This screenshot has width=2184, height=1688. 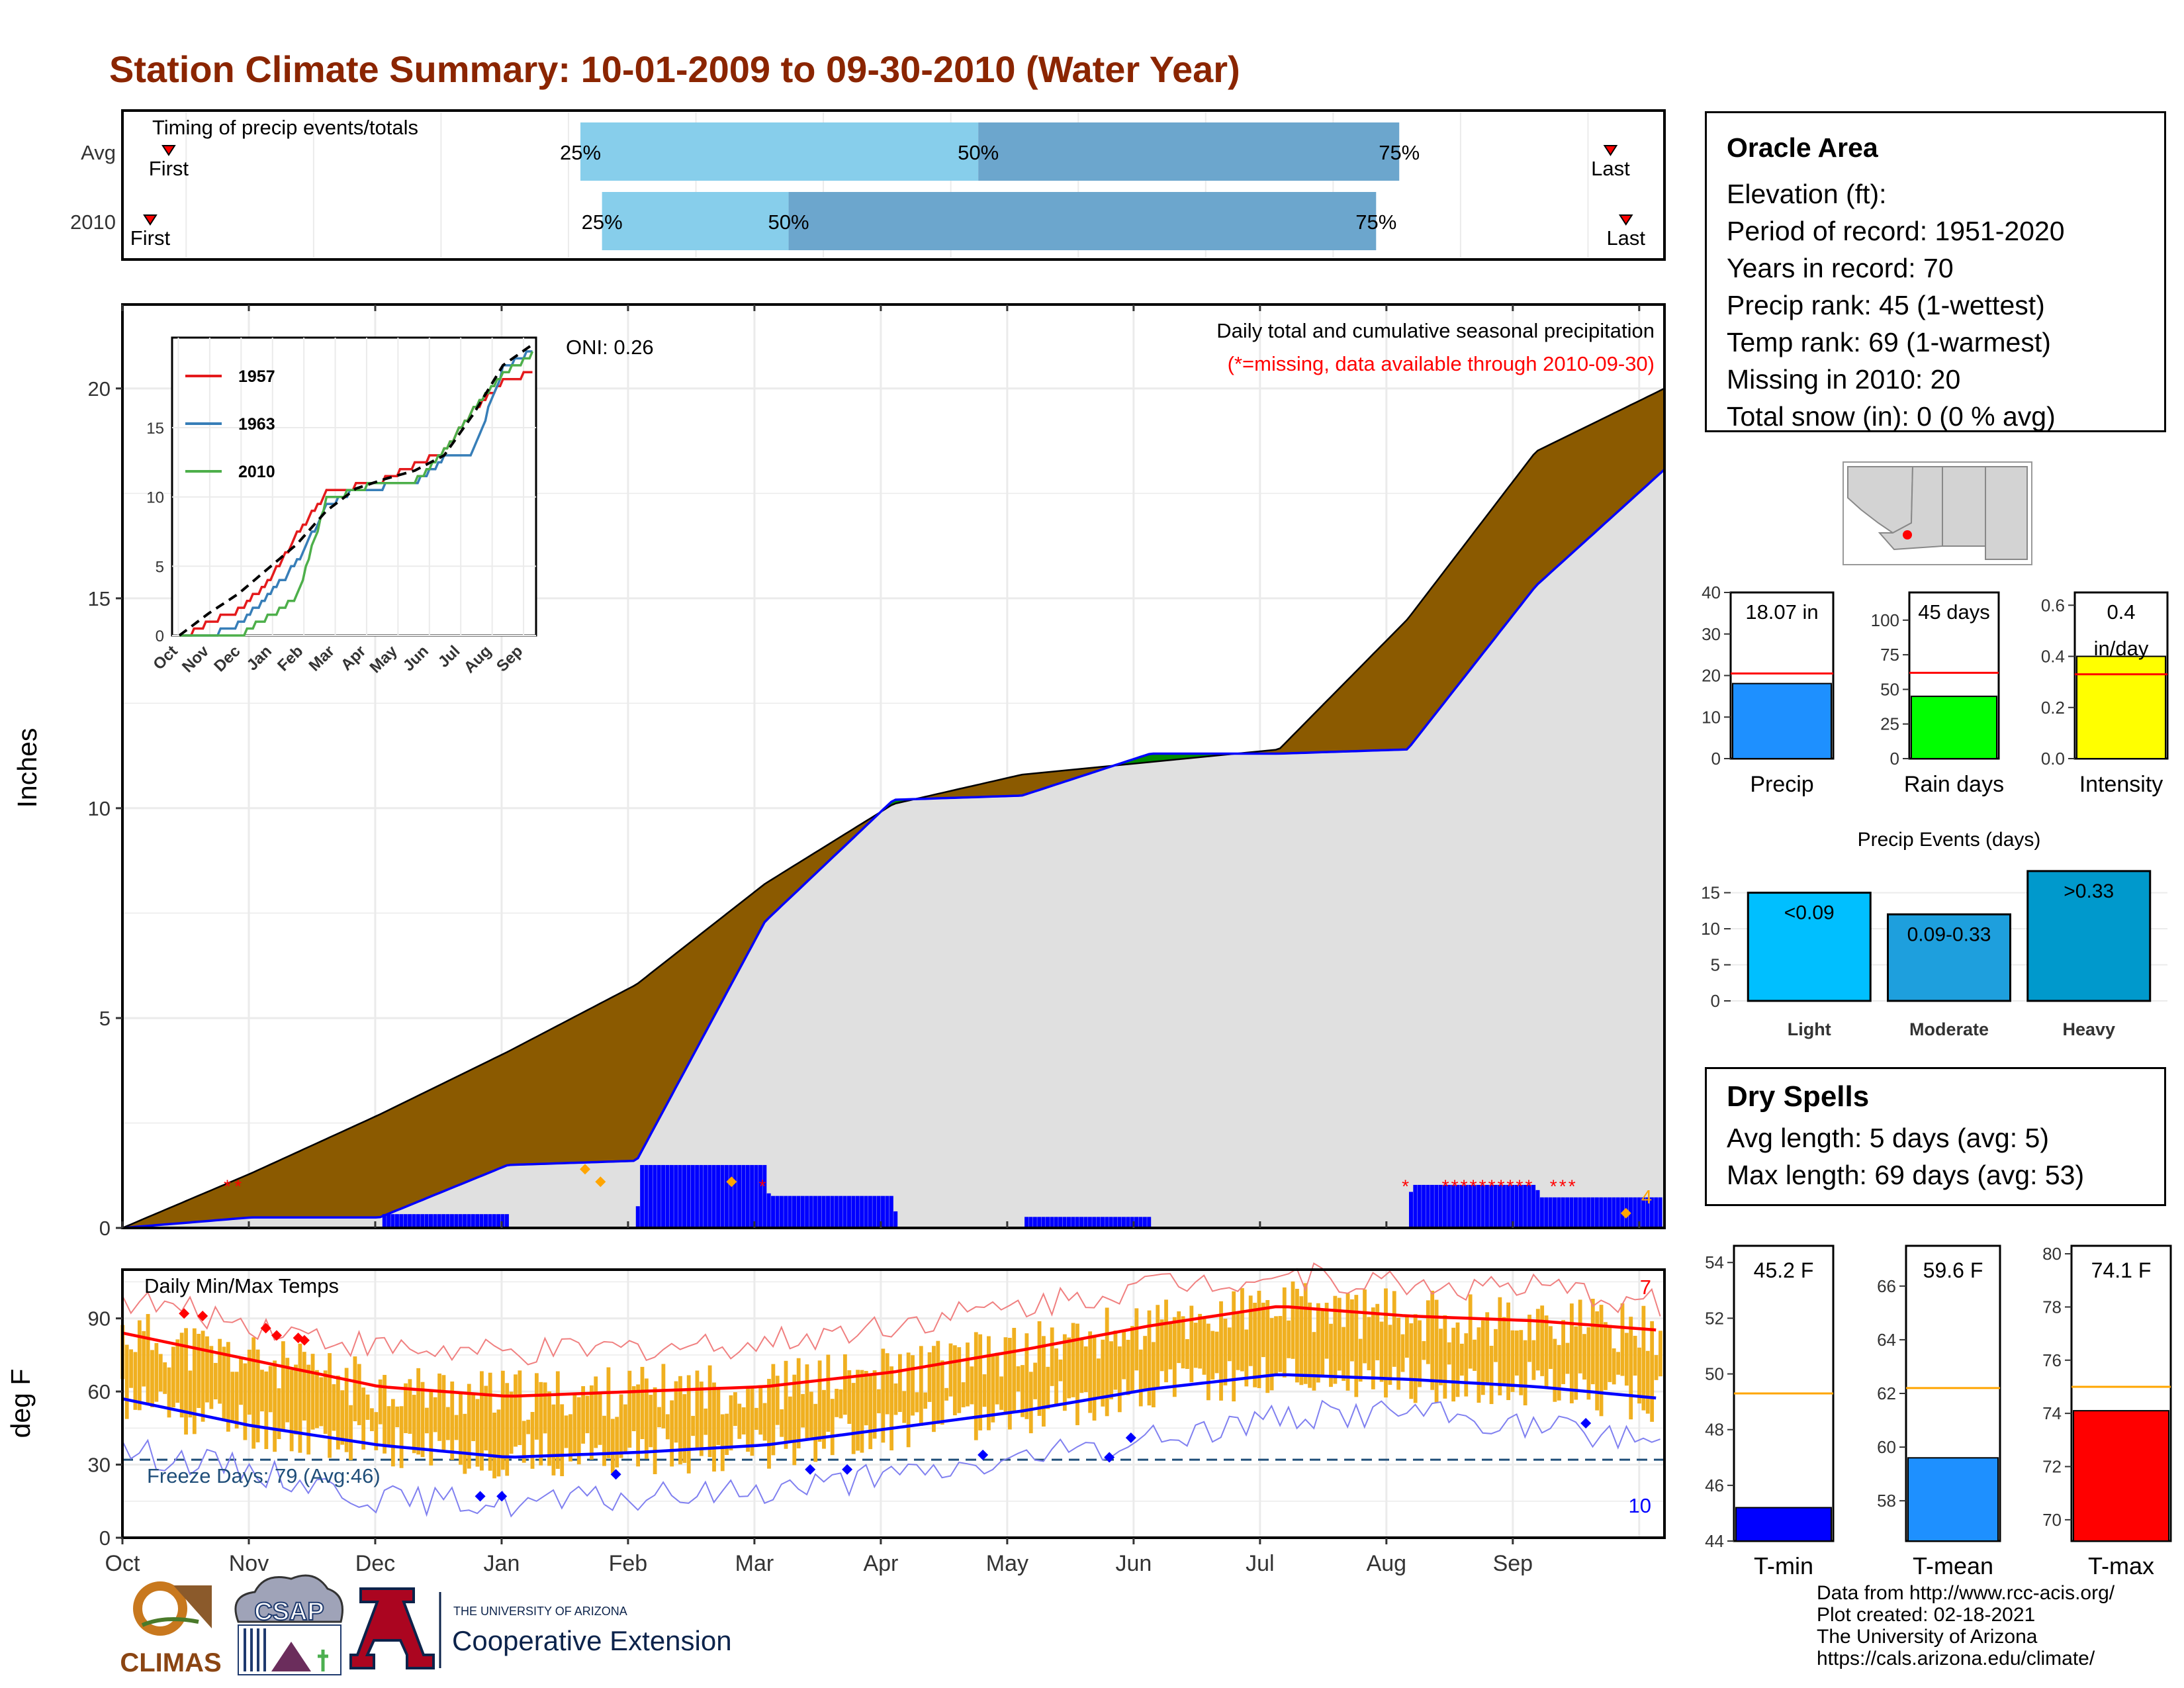 What do you see at coordinates (1886, 1340) in the screenshot?
I see `temp-bar-tick-label: 64` at bounding box center [1886, 1340].